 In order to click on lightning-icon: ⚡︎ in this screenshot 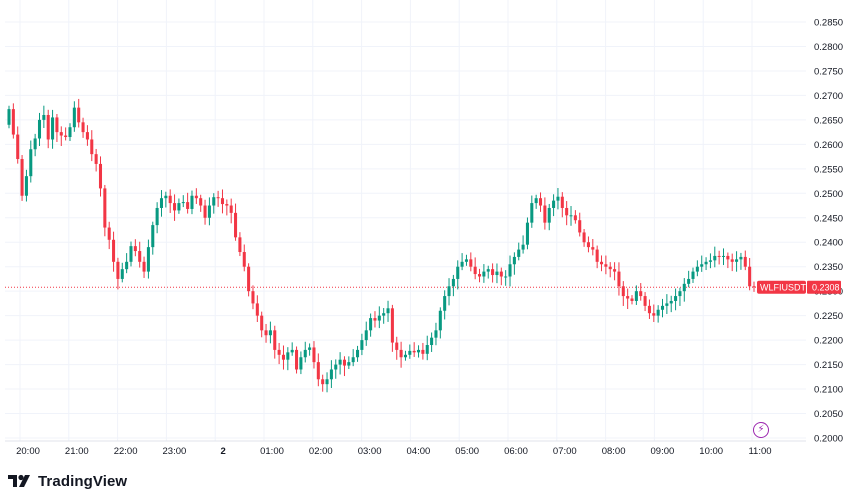, I will do `click(761, 430)`.